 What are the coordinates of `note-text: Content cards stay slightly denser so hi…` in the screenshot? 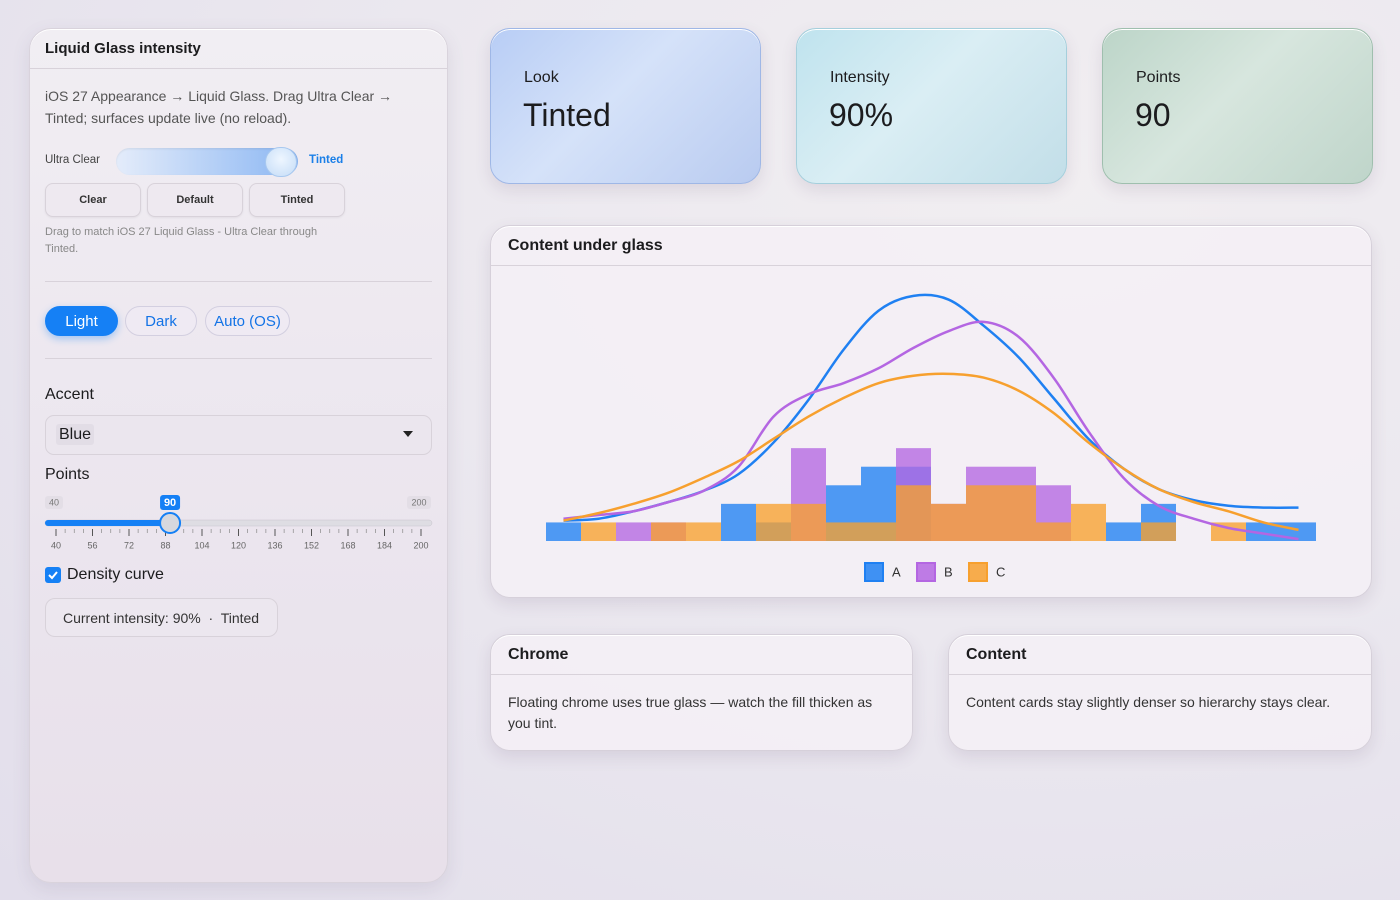 It's located at (1148, 702).